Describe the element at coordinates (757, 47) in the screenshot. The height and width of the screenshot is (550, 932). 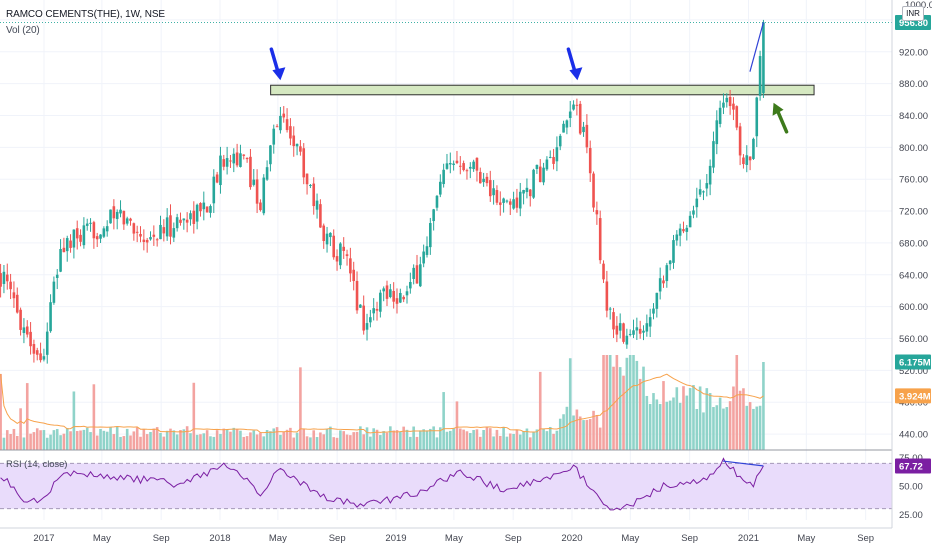
I see `trend-line` at that location.